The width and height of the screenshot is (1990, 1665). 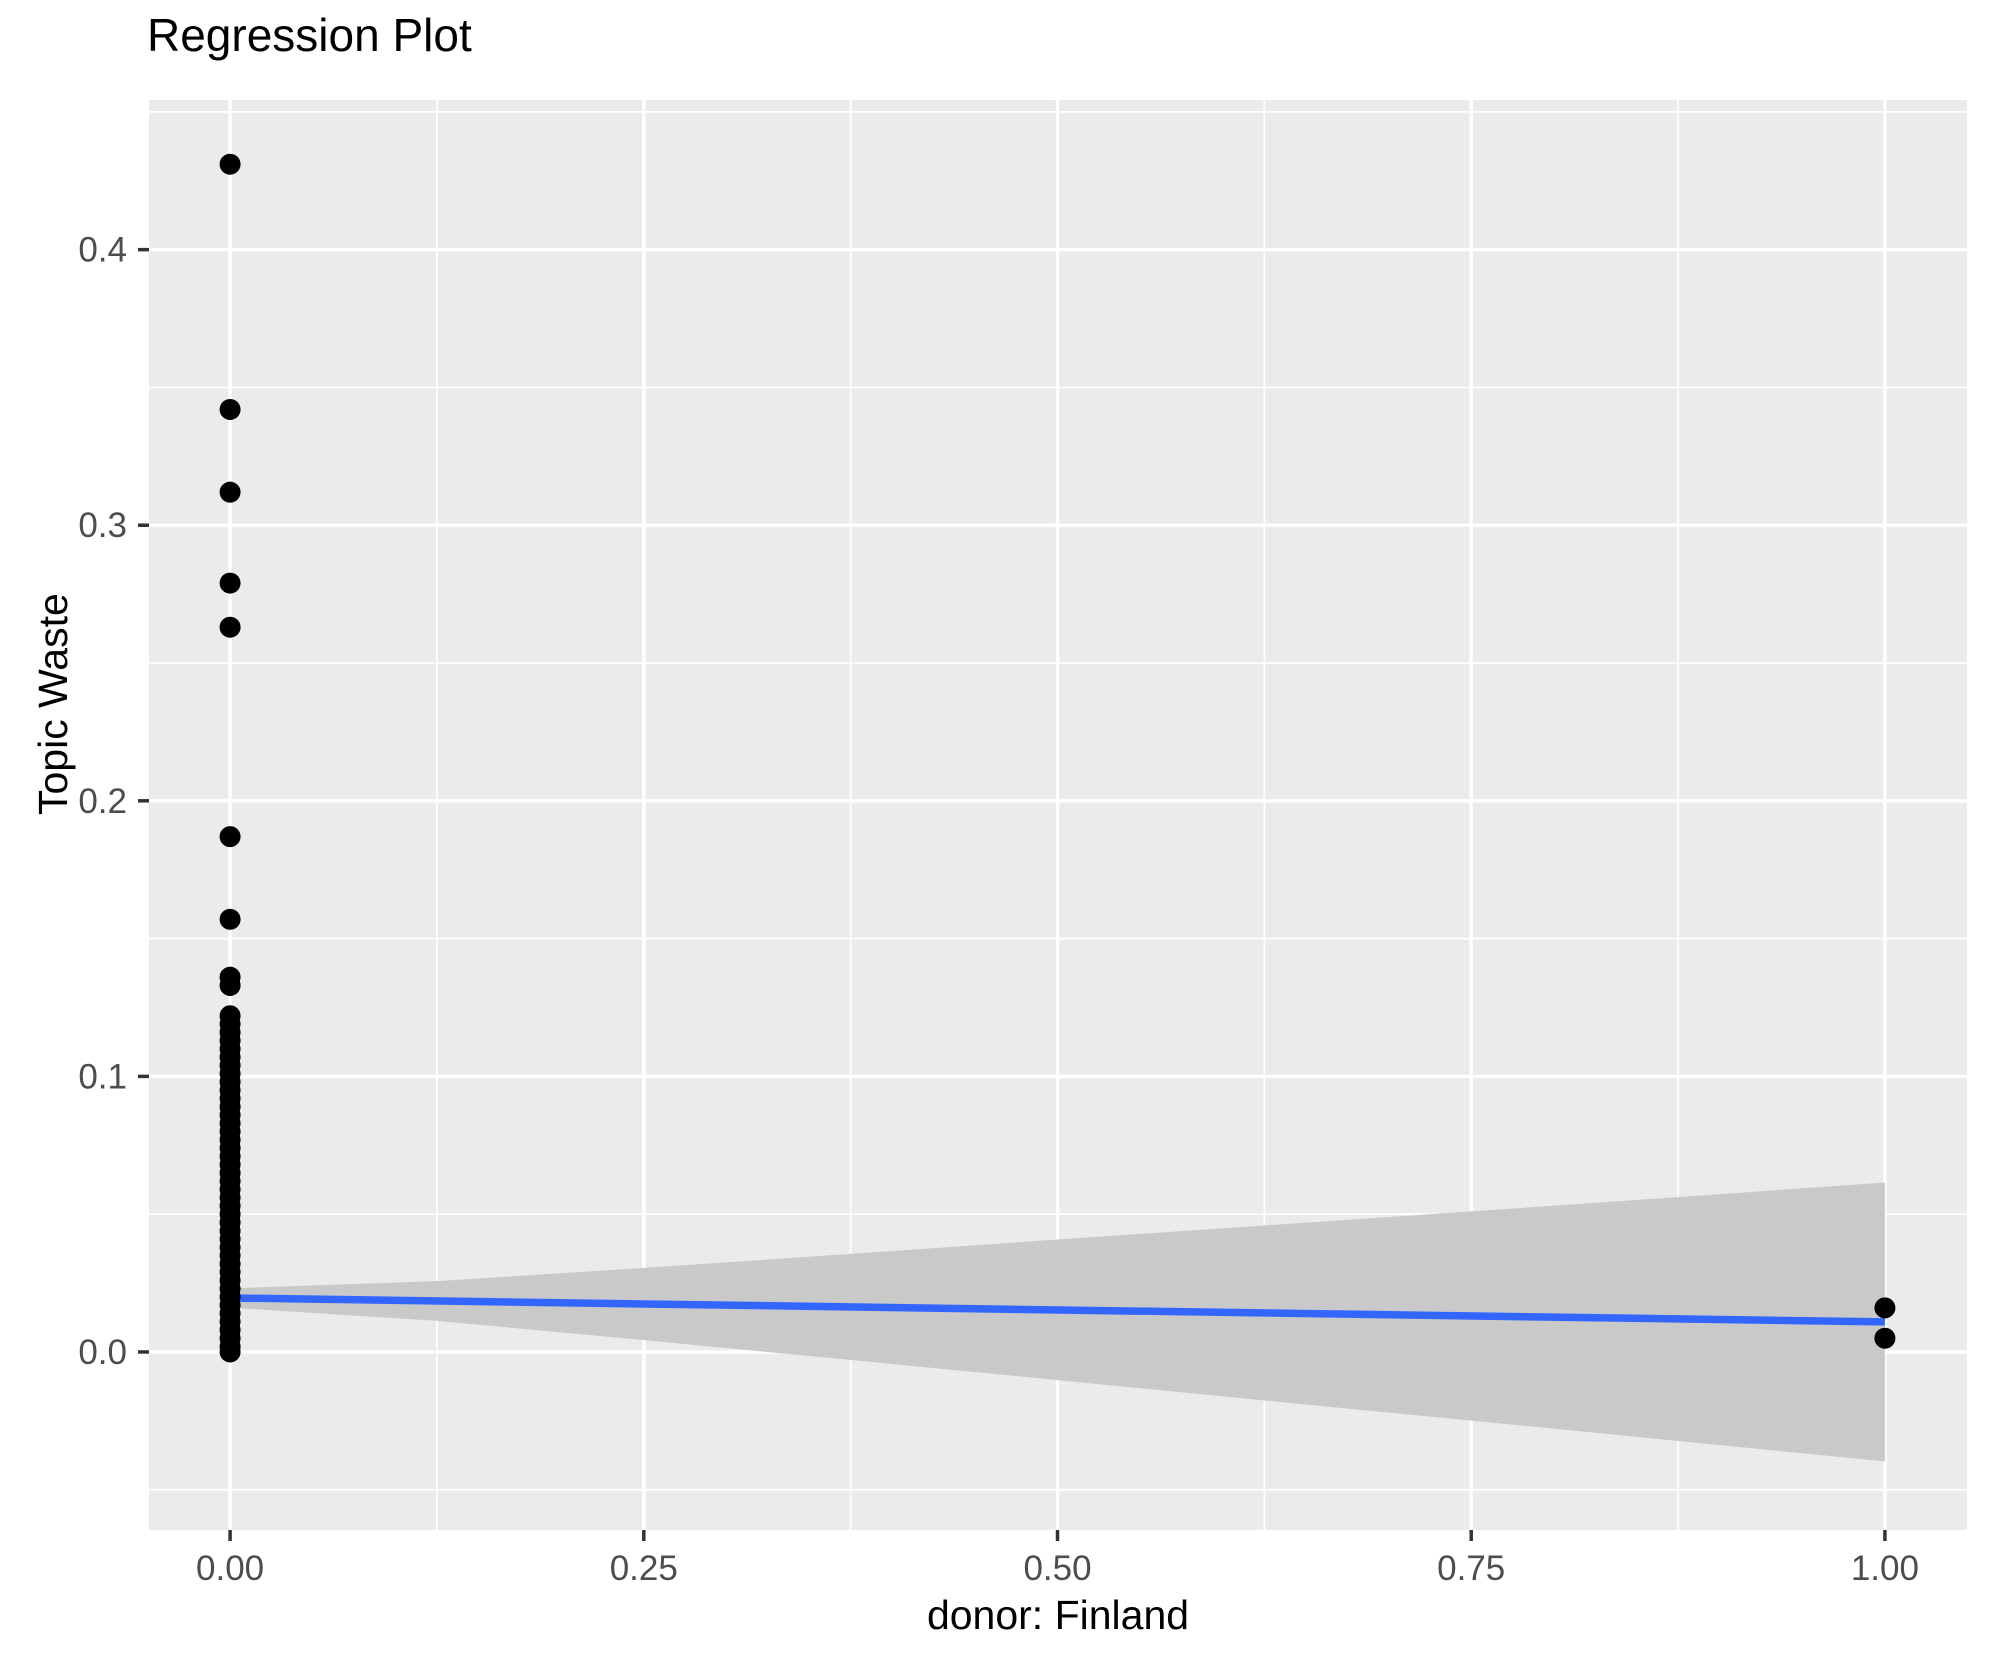 What do you see at coordinates (1057, 1568) in the screenshot?
I see `x-tick-label: 0.50` at bounding box center [1057, 1568].